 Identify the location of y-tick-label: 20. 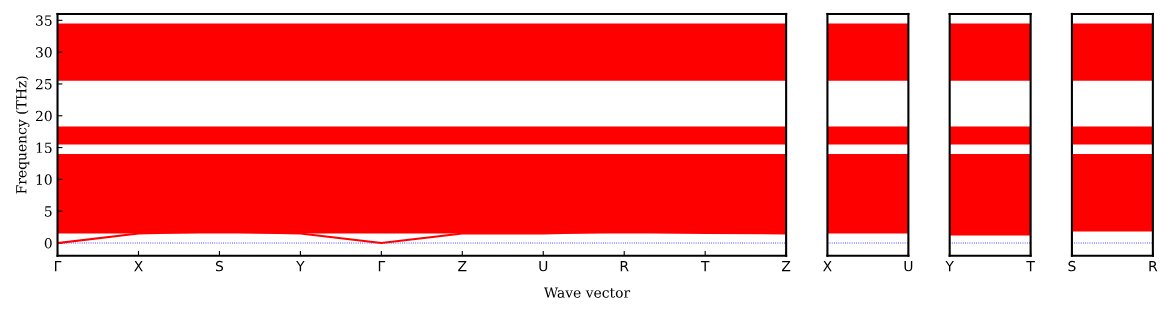
(43, 116).